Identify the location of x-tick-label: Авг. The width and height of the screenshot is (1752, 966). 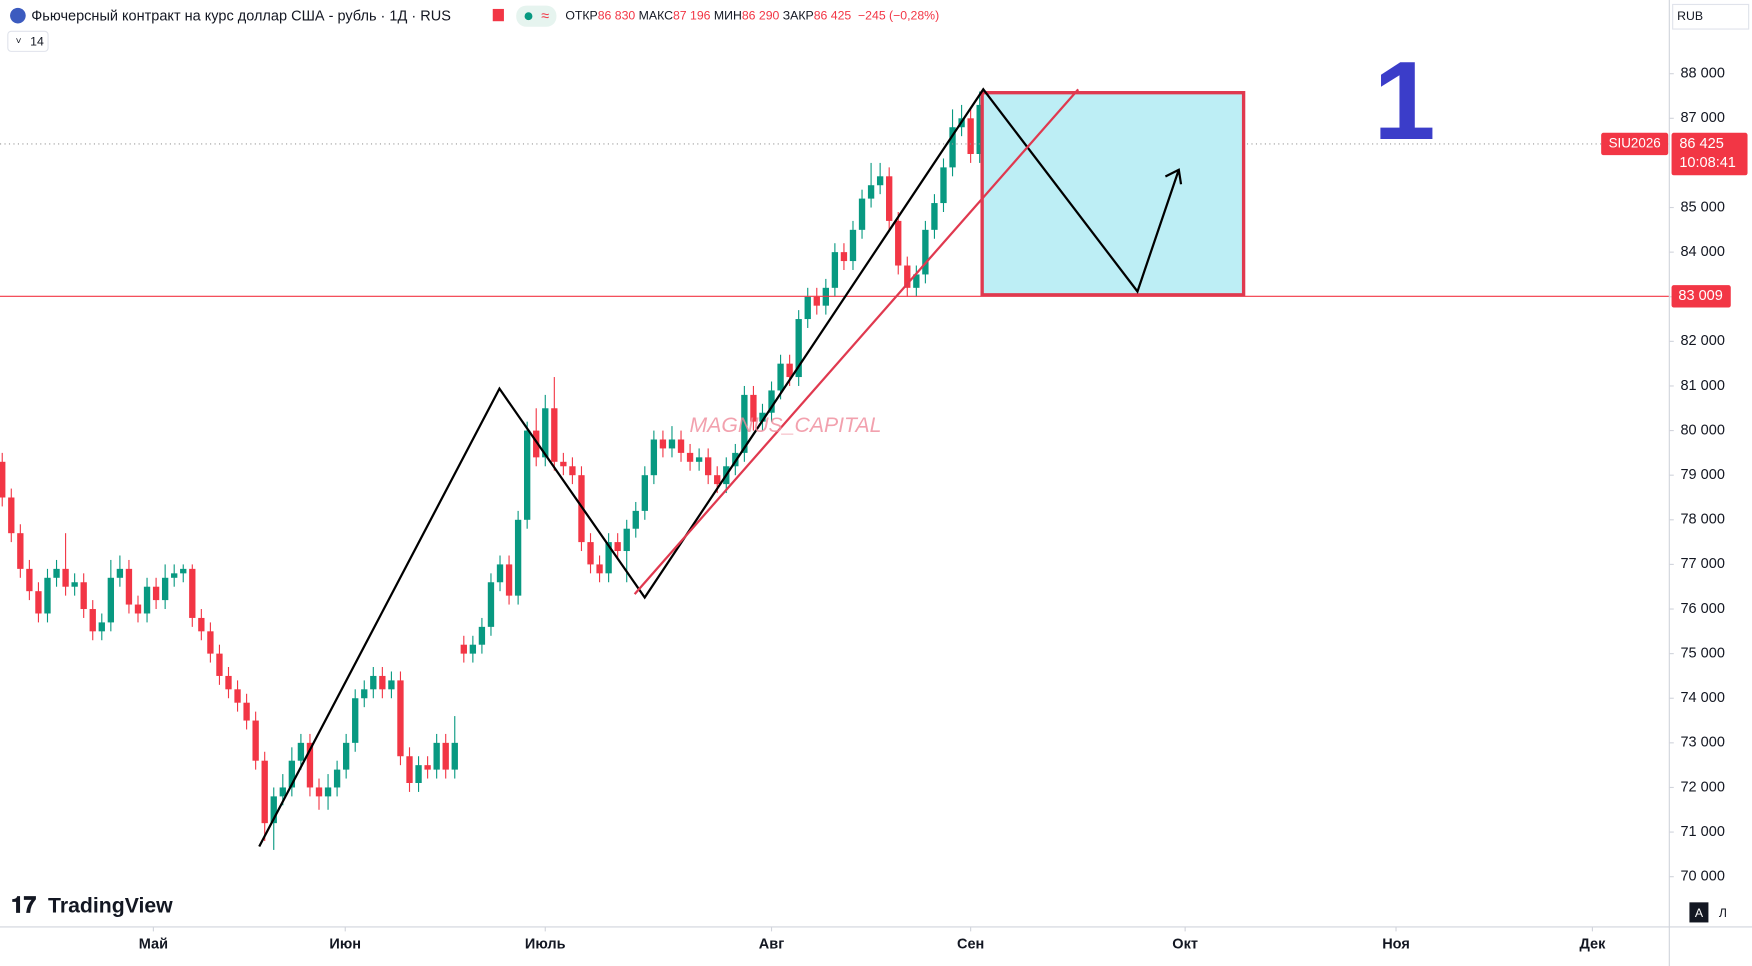
(771, 945).